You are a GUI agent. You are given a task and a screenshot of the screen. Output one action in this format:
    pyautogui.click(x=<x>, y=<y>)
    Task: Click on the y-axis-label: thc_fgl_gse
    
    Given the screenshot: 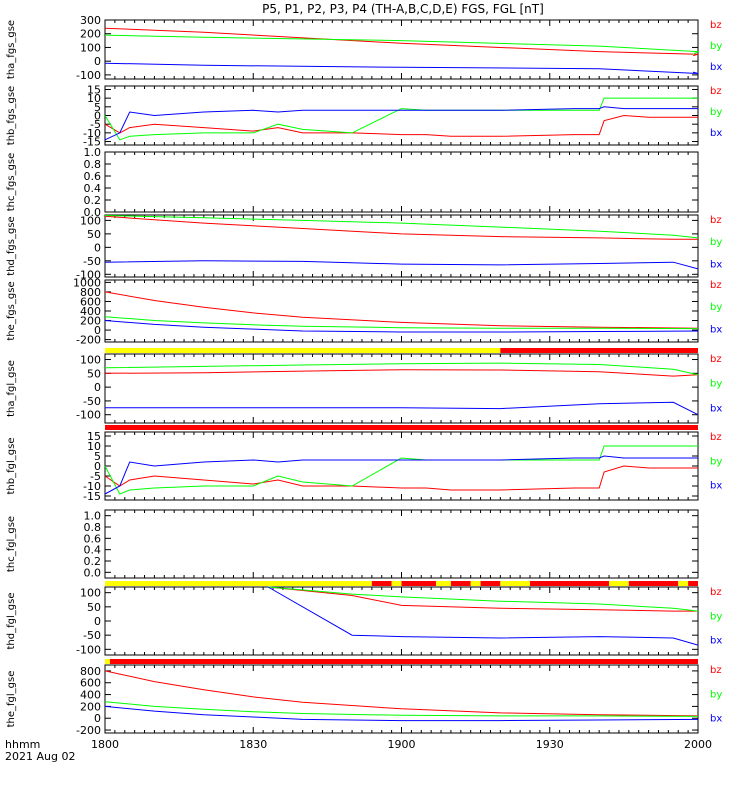 What is the action you would take?
    pyautogui.click(x=11, y=544)
    